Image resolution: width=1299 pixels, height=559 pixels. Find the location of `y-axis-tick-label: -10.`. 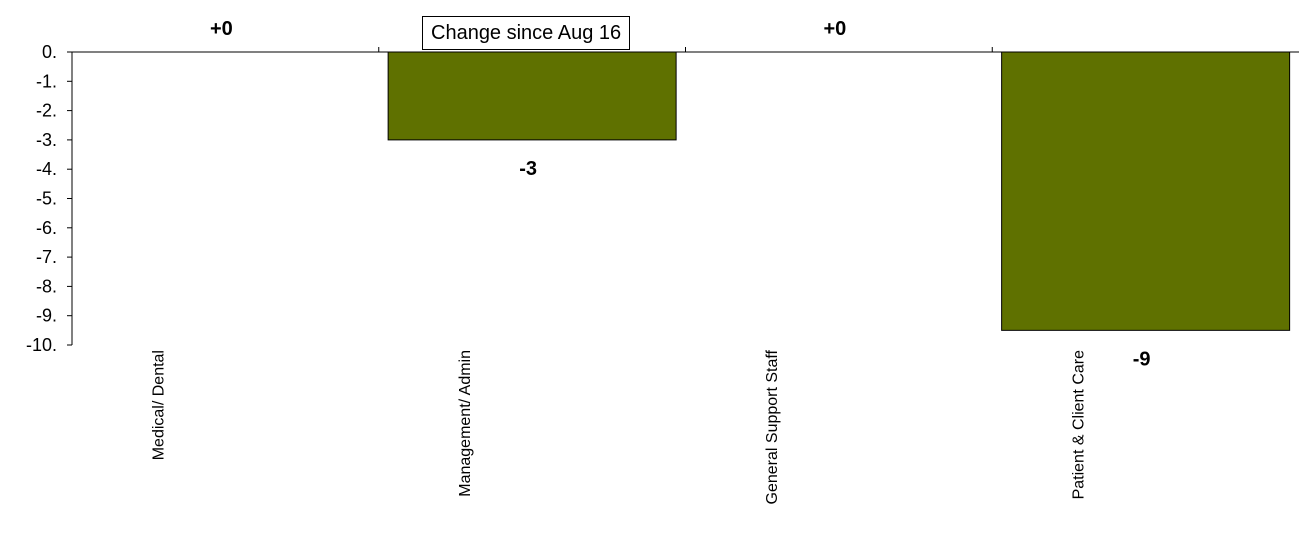

y-axis-tick-label: -10. is located at coordinates (41, 345).